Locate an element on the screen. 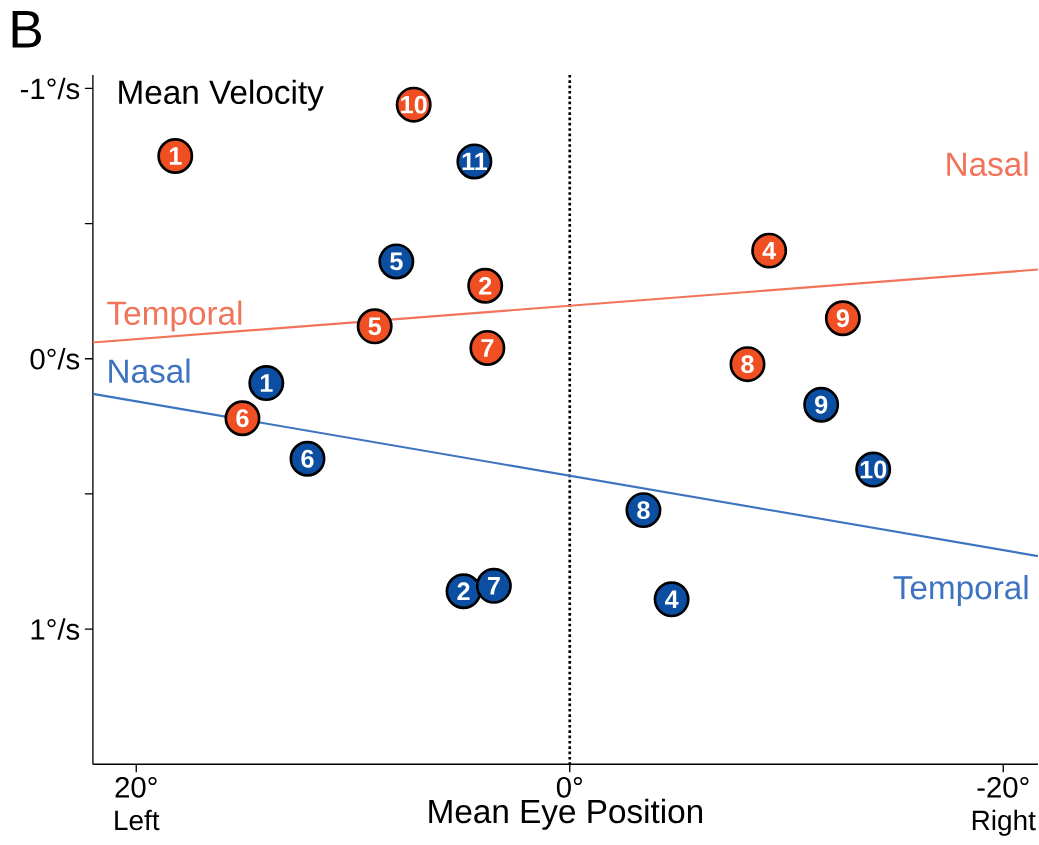 This screenshot has width=1039, height=845. y-axis-title: Mean Velocity is located at coordinates (221, 95).